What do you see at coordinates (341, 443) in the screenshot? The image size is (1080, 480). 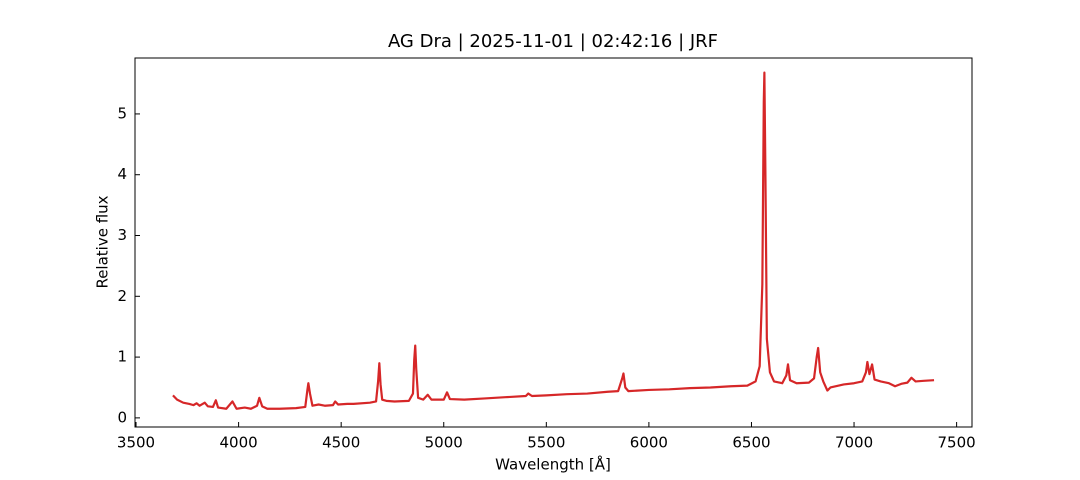 I see `x-tick-label: 4500` at bounding box center [341, 443].